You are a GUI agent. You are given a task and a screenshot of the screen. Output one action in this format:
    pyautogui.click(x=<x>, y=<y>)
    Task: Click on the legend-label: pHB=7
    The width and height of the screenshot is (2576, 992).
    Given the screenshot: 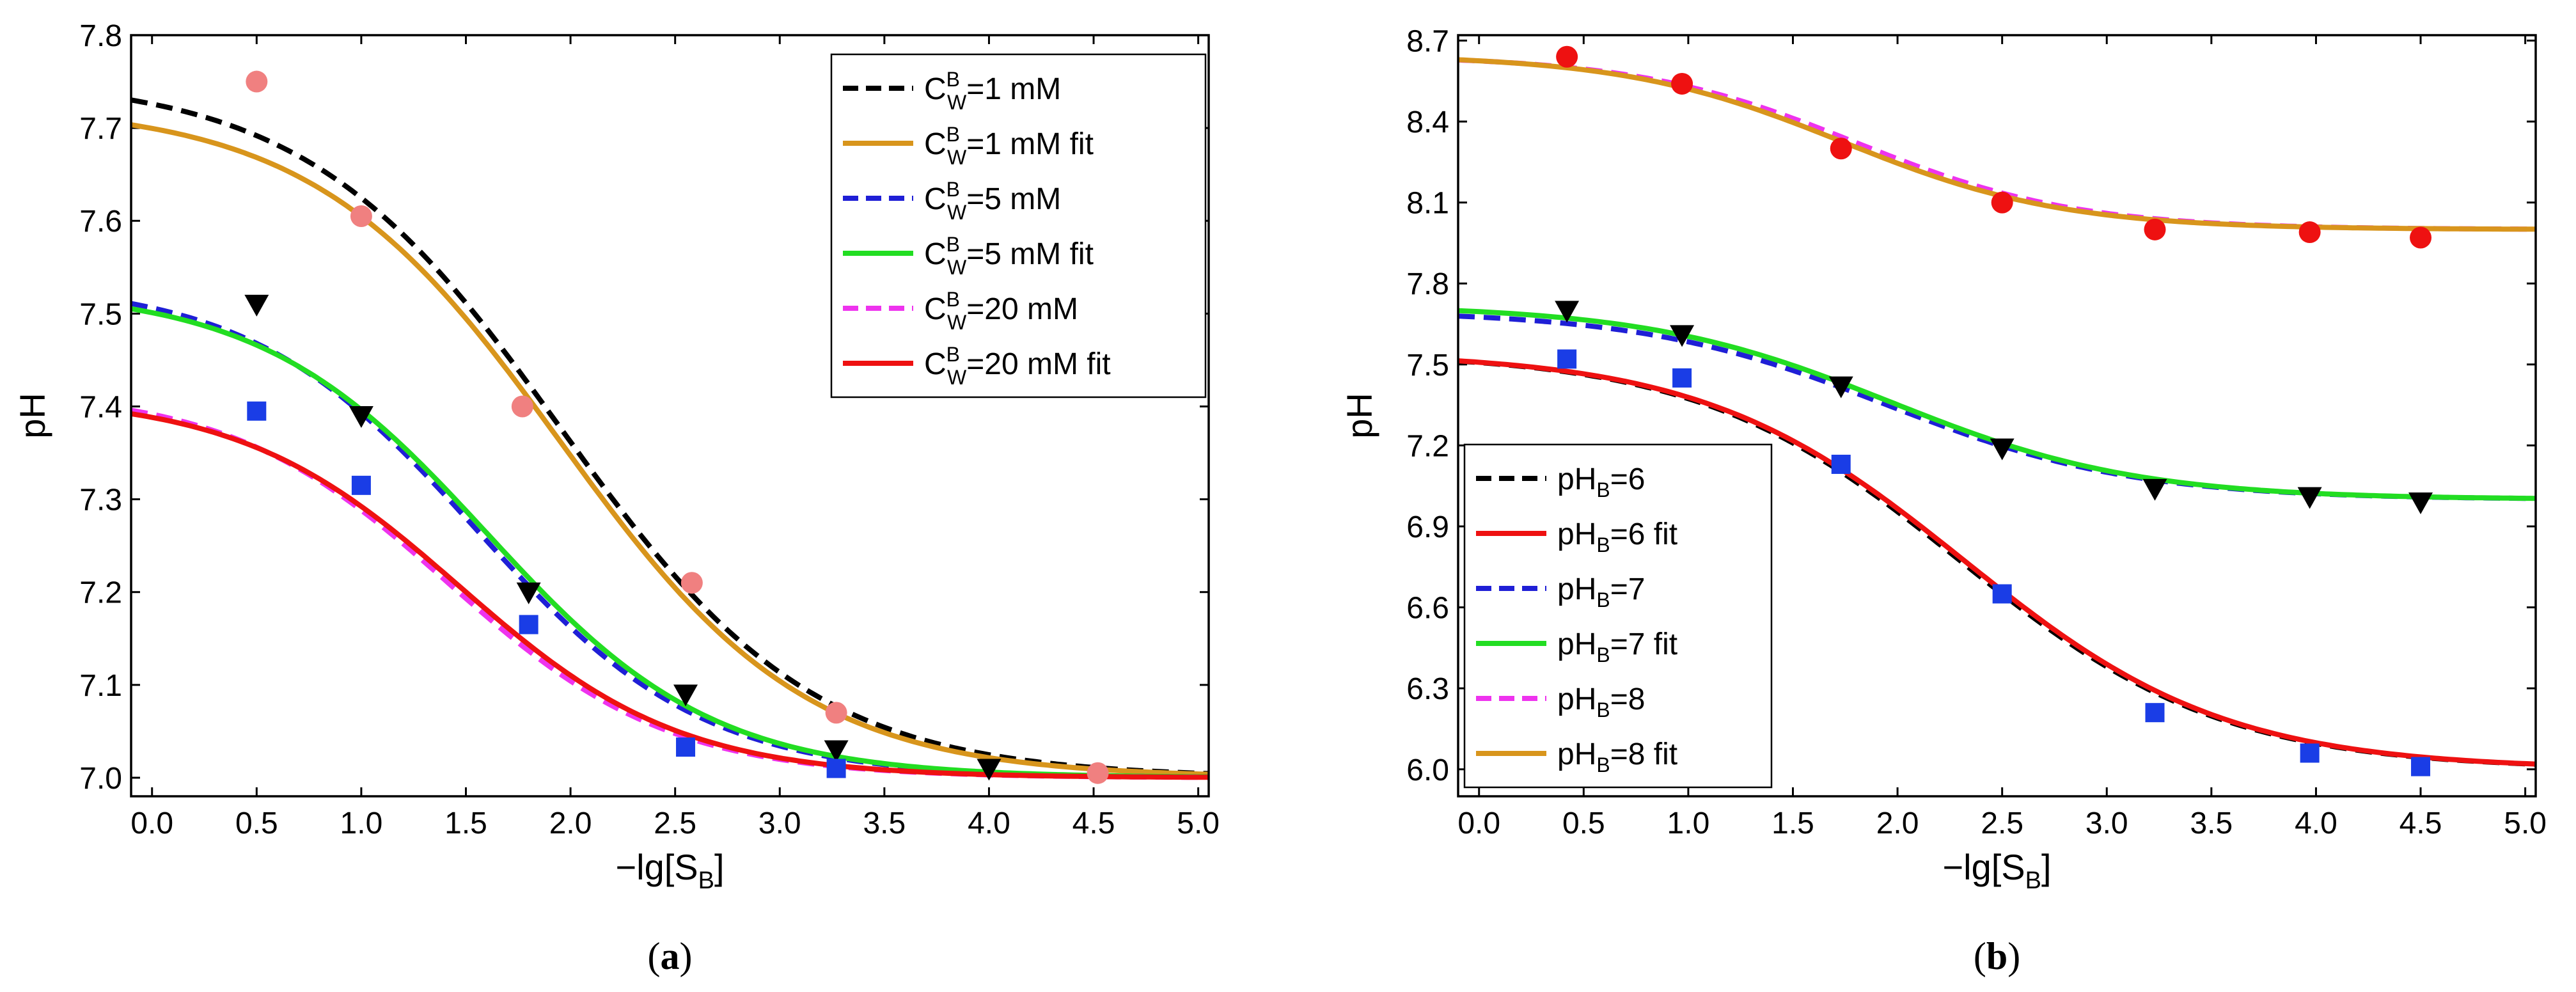 What is the action you would take?
    pyautogui.click(x=1601, y=591)
    